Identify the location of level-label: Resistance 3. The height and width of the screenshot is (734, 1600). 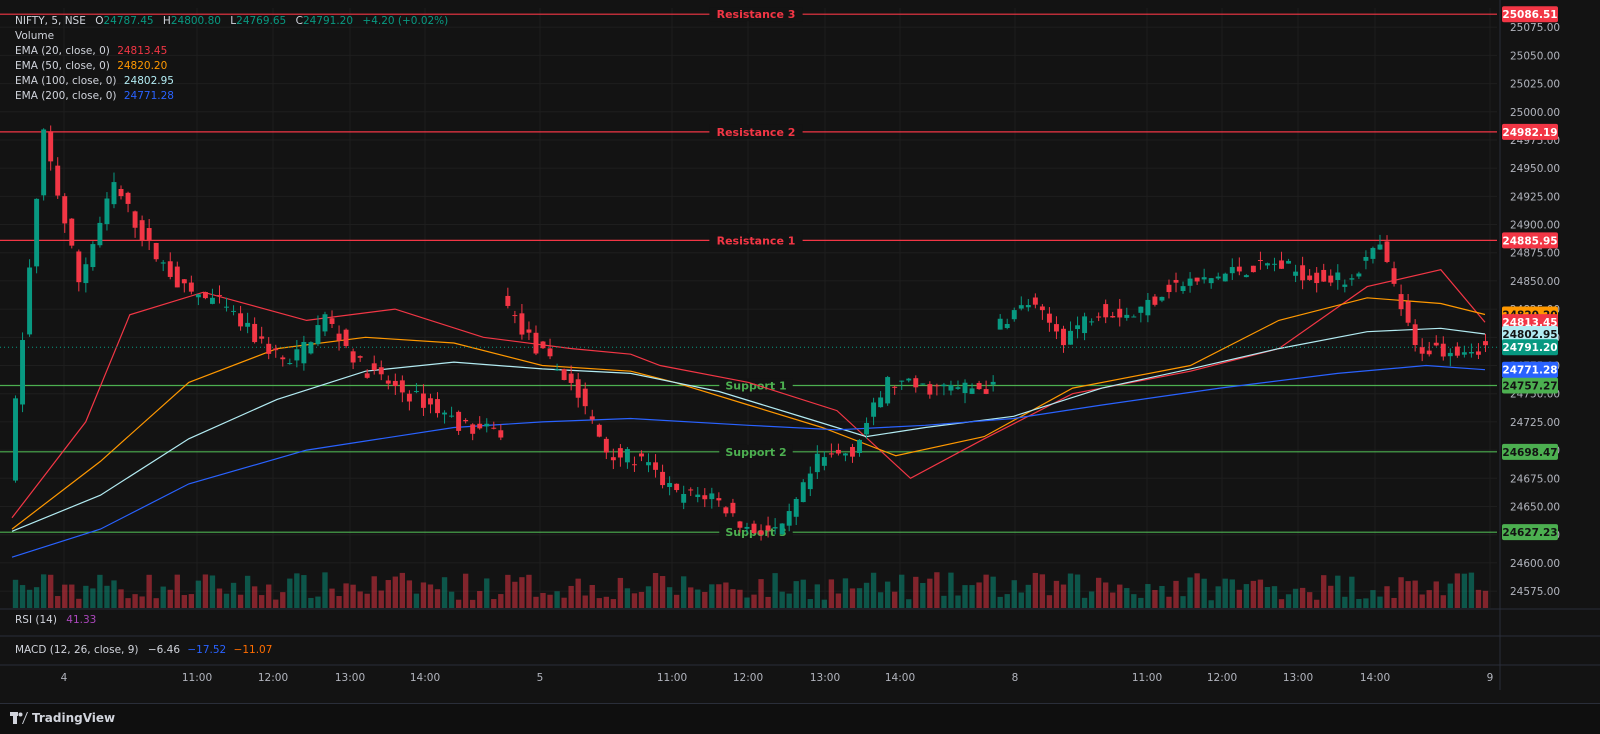
(756, 14).